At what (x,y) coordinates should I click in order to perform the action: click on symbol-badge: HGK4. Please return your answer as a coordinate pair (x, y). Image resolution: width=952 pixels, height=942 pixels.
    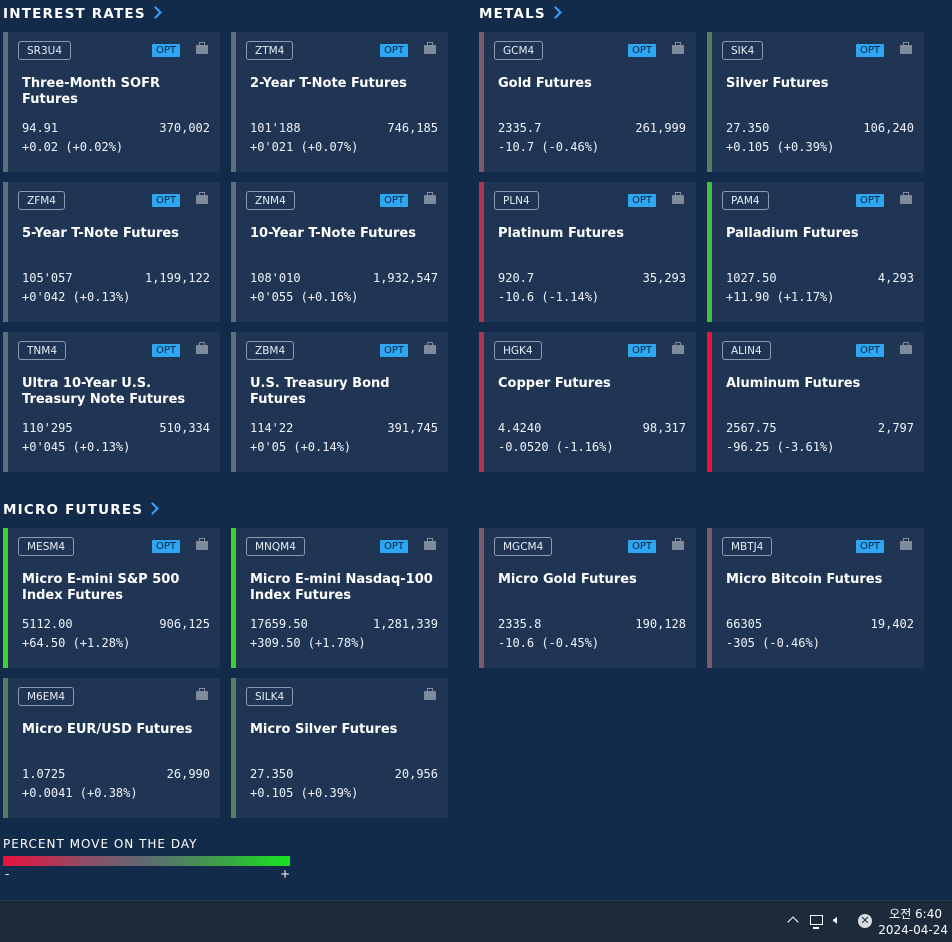
    Looking at the image, I should click on (518, 350).